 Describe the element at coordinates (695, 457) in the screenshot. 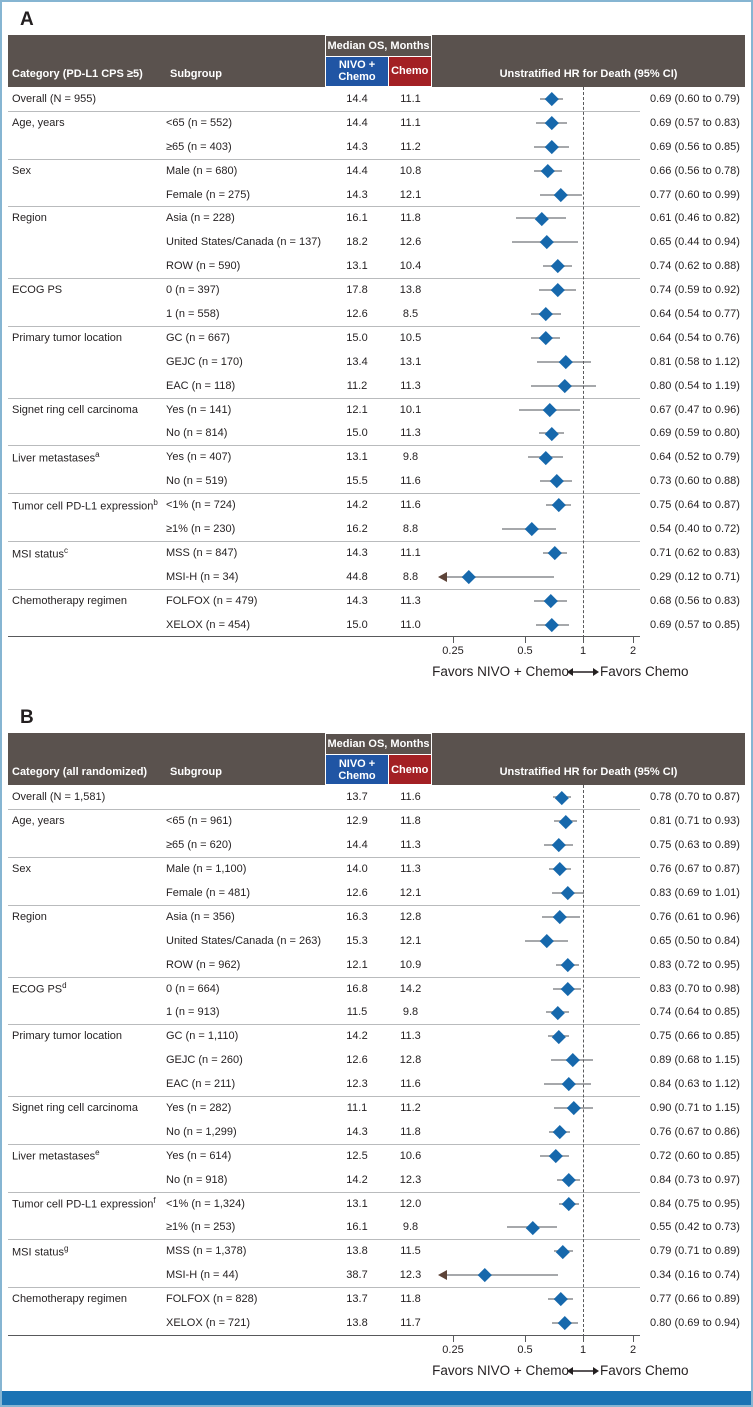

I see `hr-ci-text: 0.64 (0.52 to 0.79)` at that location.